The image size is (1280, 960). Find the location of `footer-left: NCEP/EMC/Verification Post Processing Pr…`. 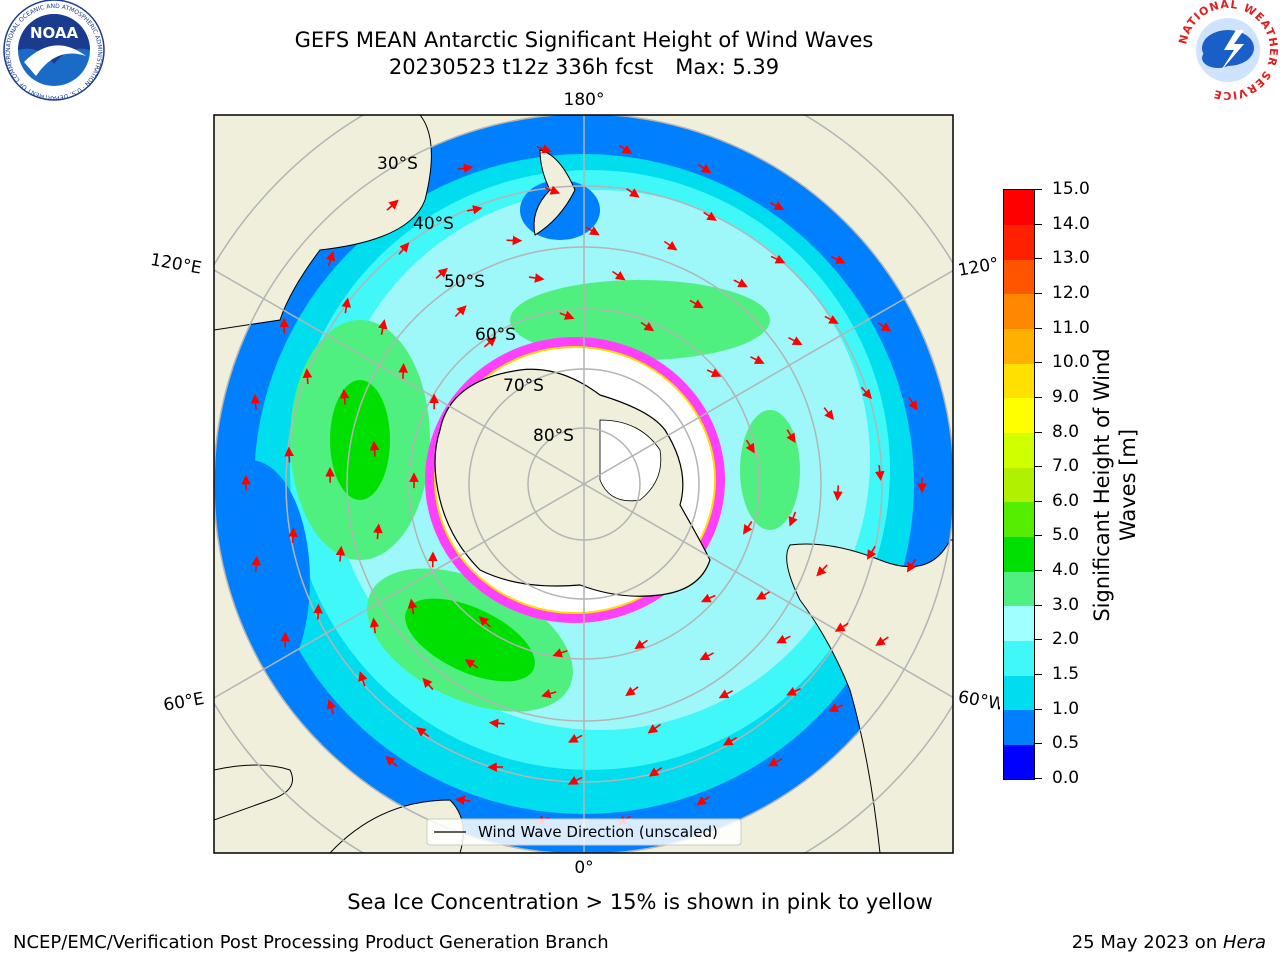

footer-left: NCEP/EMC/Verification Post Processing Pr… is located at coordinates (311, 942).